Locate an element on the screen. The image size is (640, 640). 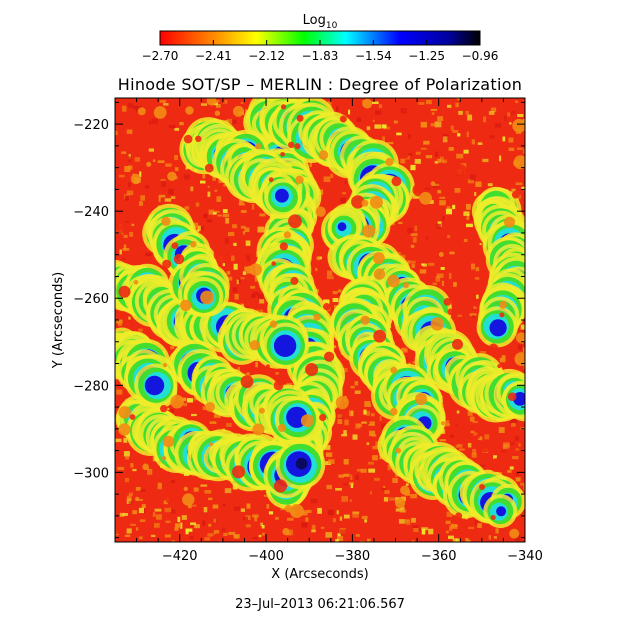
y-tick-label: −220 is located at coordinates (91, 125).